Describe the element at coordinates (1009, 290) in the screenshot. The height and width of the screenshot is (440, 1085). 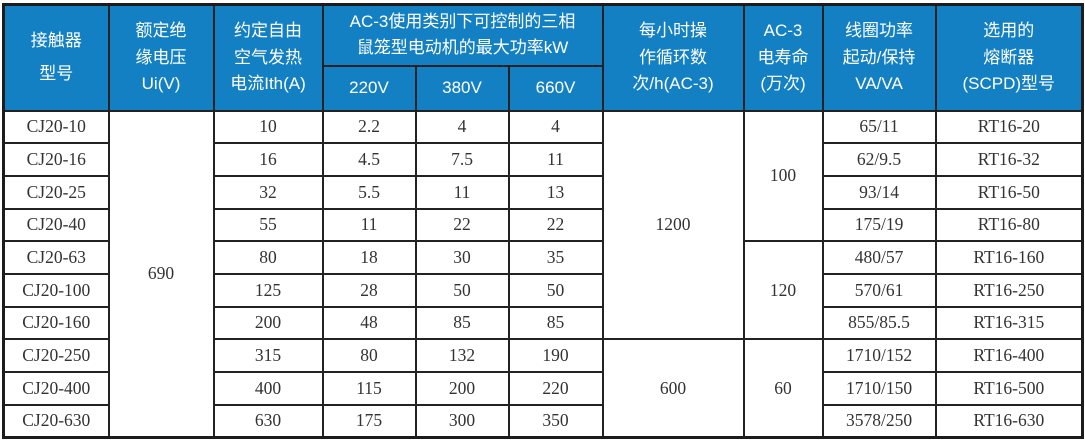
I see `fuse-model-cell: RT16-250` at that location.